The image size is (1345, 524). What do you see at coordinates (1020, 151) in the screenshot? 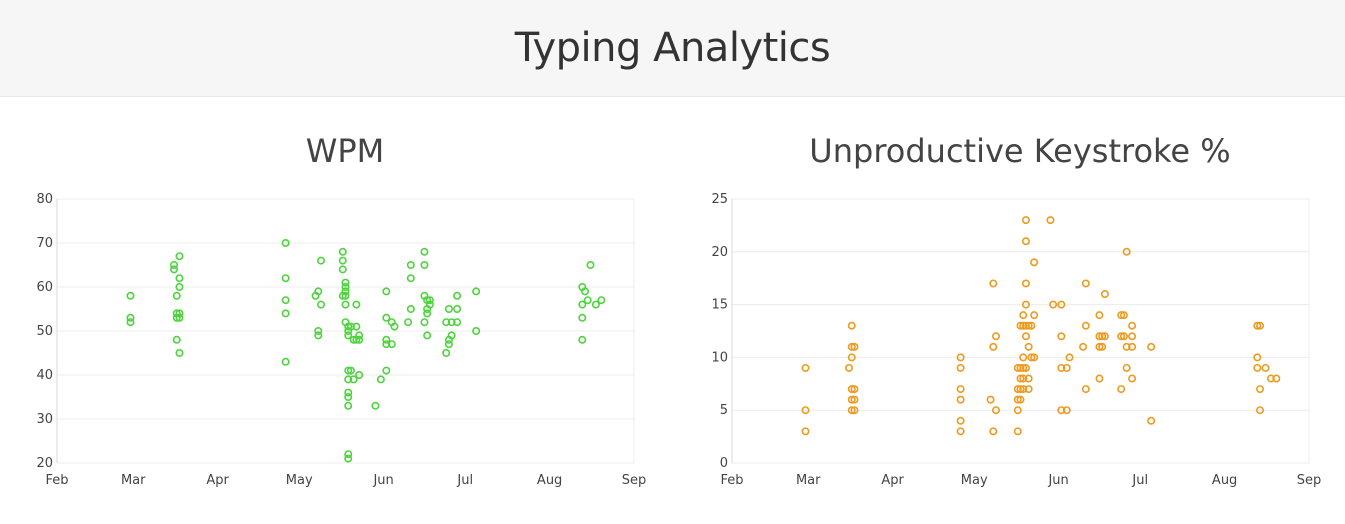
I see `unproductive-chart-title: Unproductive Keystroke %` at bounding box center [1020, 151].